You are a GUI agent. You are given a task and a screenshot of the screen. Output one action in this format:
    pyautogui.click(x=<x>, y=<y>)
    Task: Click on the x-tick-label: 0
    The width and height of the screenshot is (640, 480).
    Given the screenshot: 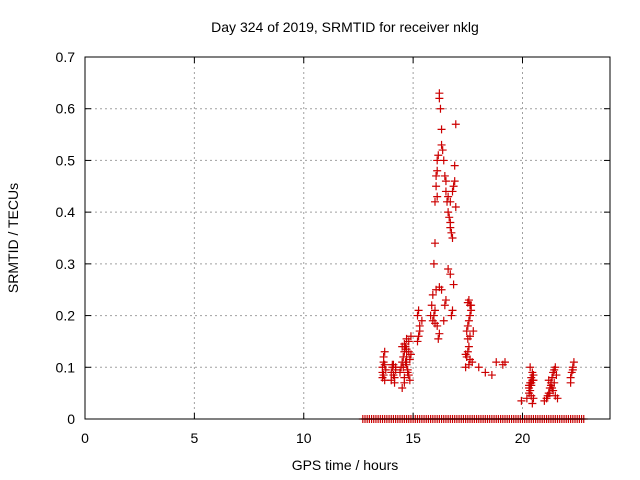 What is the action you would take?
    pyautogui.click(x=85, y=438)
    